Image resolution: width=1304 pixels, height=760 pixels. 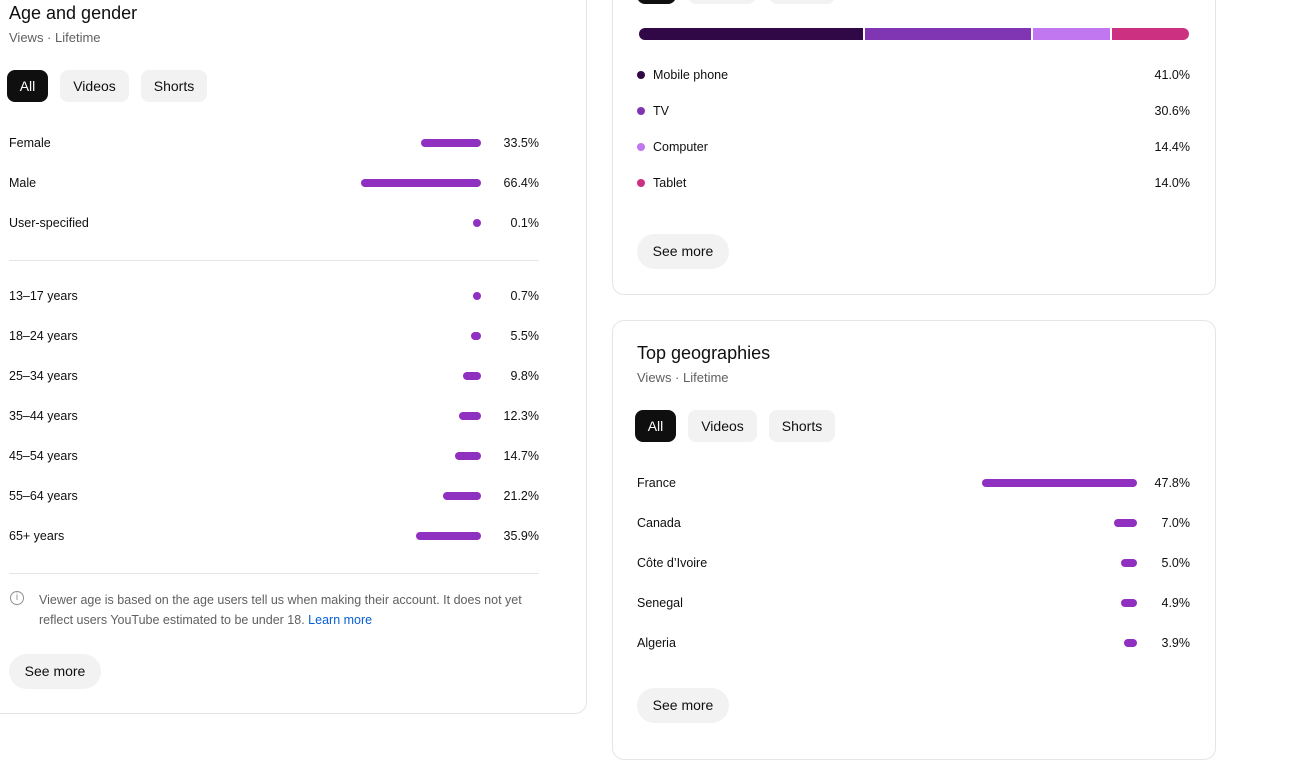 What do you see at coordinates (913, 111) in the screenshot?
I see `device-legend-item: TV 30.6%` at bounding box center [913, 111].